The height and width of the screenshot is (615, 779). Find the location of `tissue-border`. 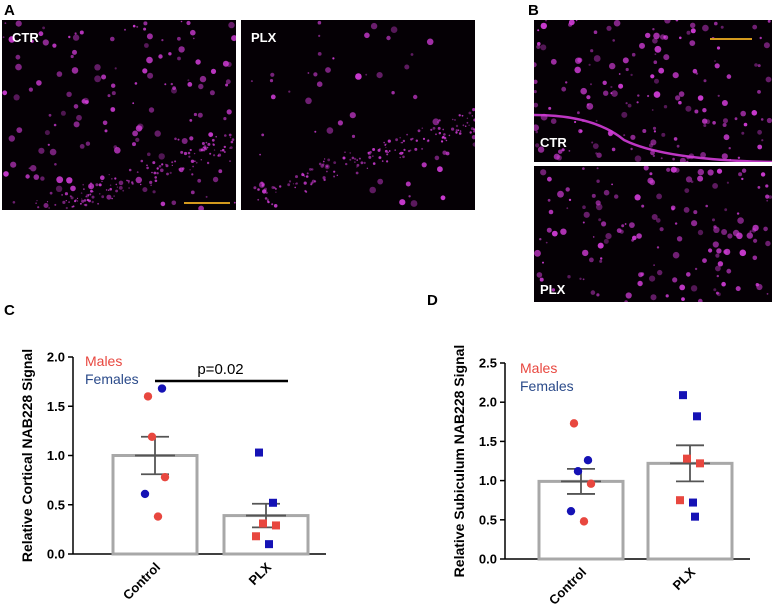

tissue-border is located at coordinates (653, 137).